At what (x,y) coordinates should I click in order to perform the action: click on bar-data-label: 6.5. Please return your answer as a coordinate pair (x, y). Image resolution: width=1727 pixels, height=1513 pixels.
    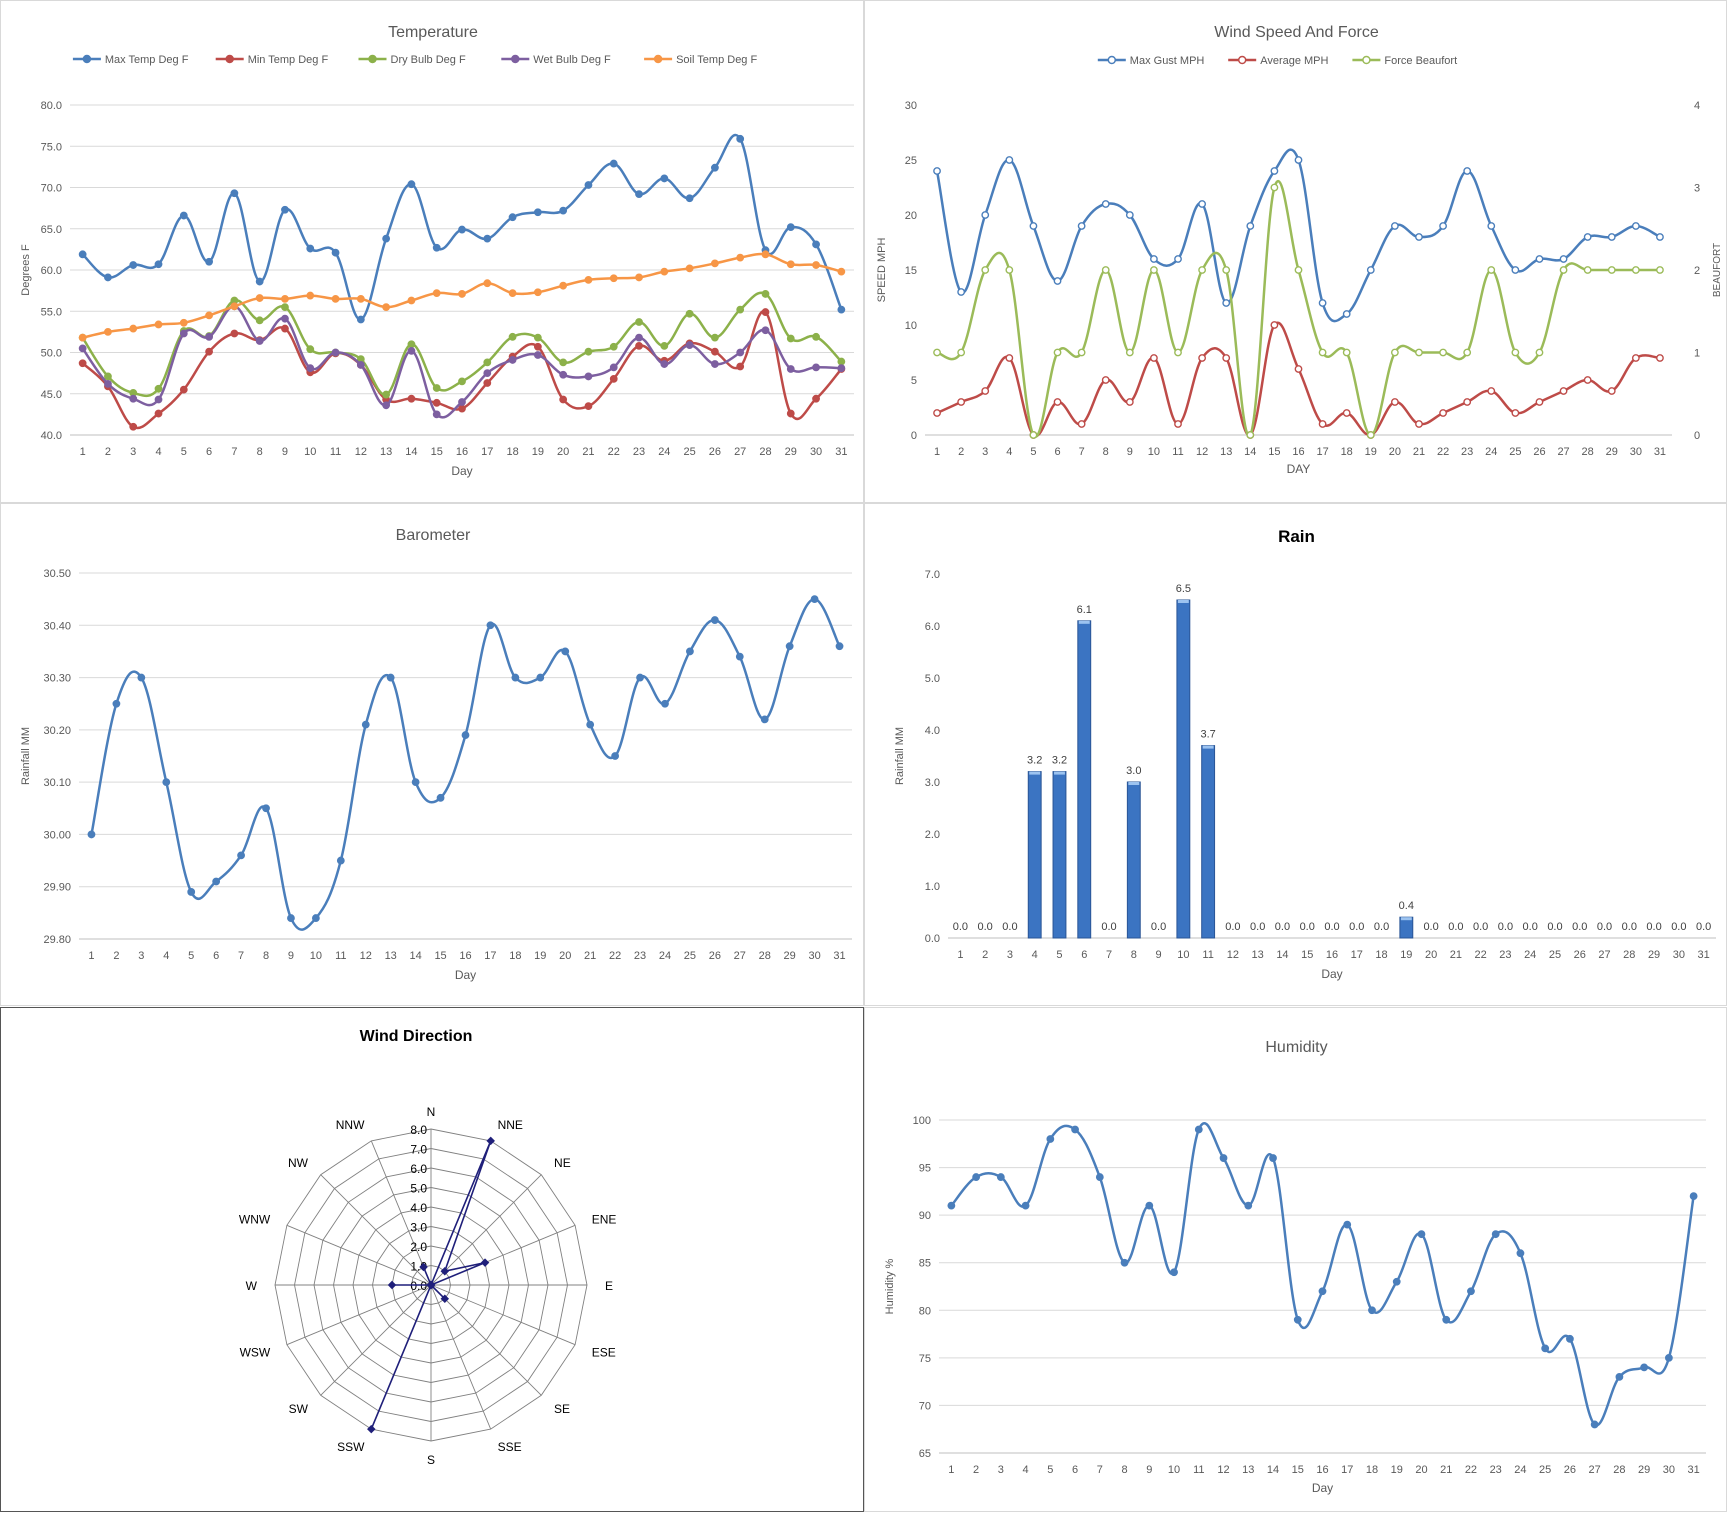
    Looking at the image, I should click on (1183, 589).